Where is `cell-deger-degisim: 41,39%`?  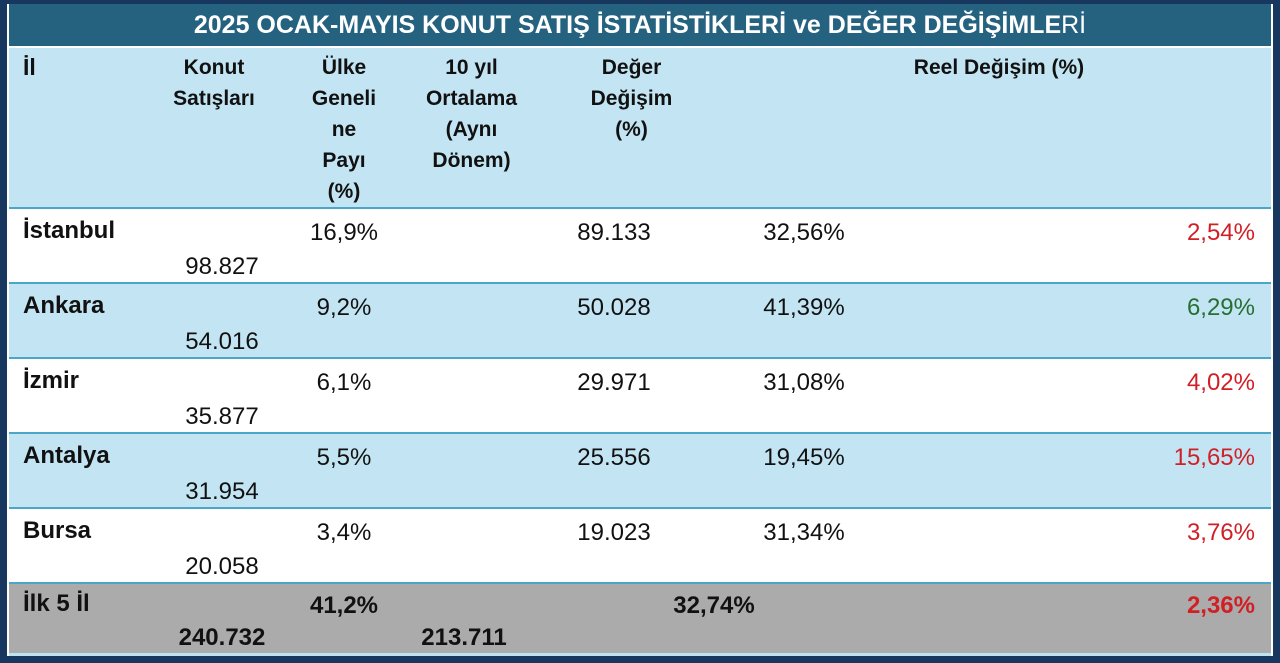
cell-deger-degisim: 41,39% is located at coordinates (804, 307).